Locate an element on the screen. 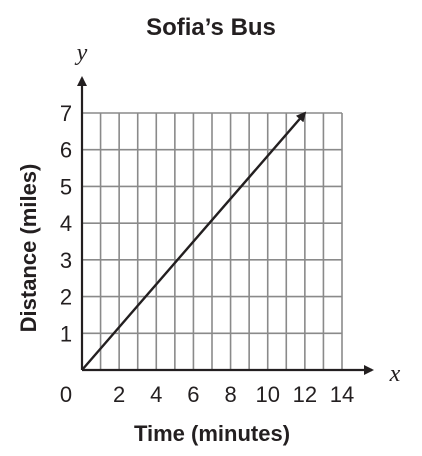  y-tick-label: 3 is located at coordinates (66, 260).